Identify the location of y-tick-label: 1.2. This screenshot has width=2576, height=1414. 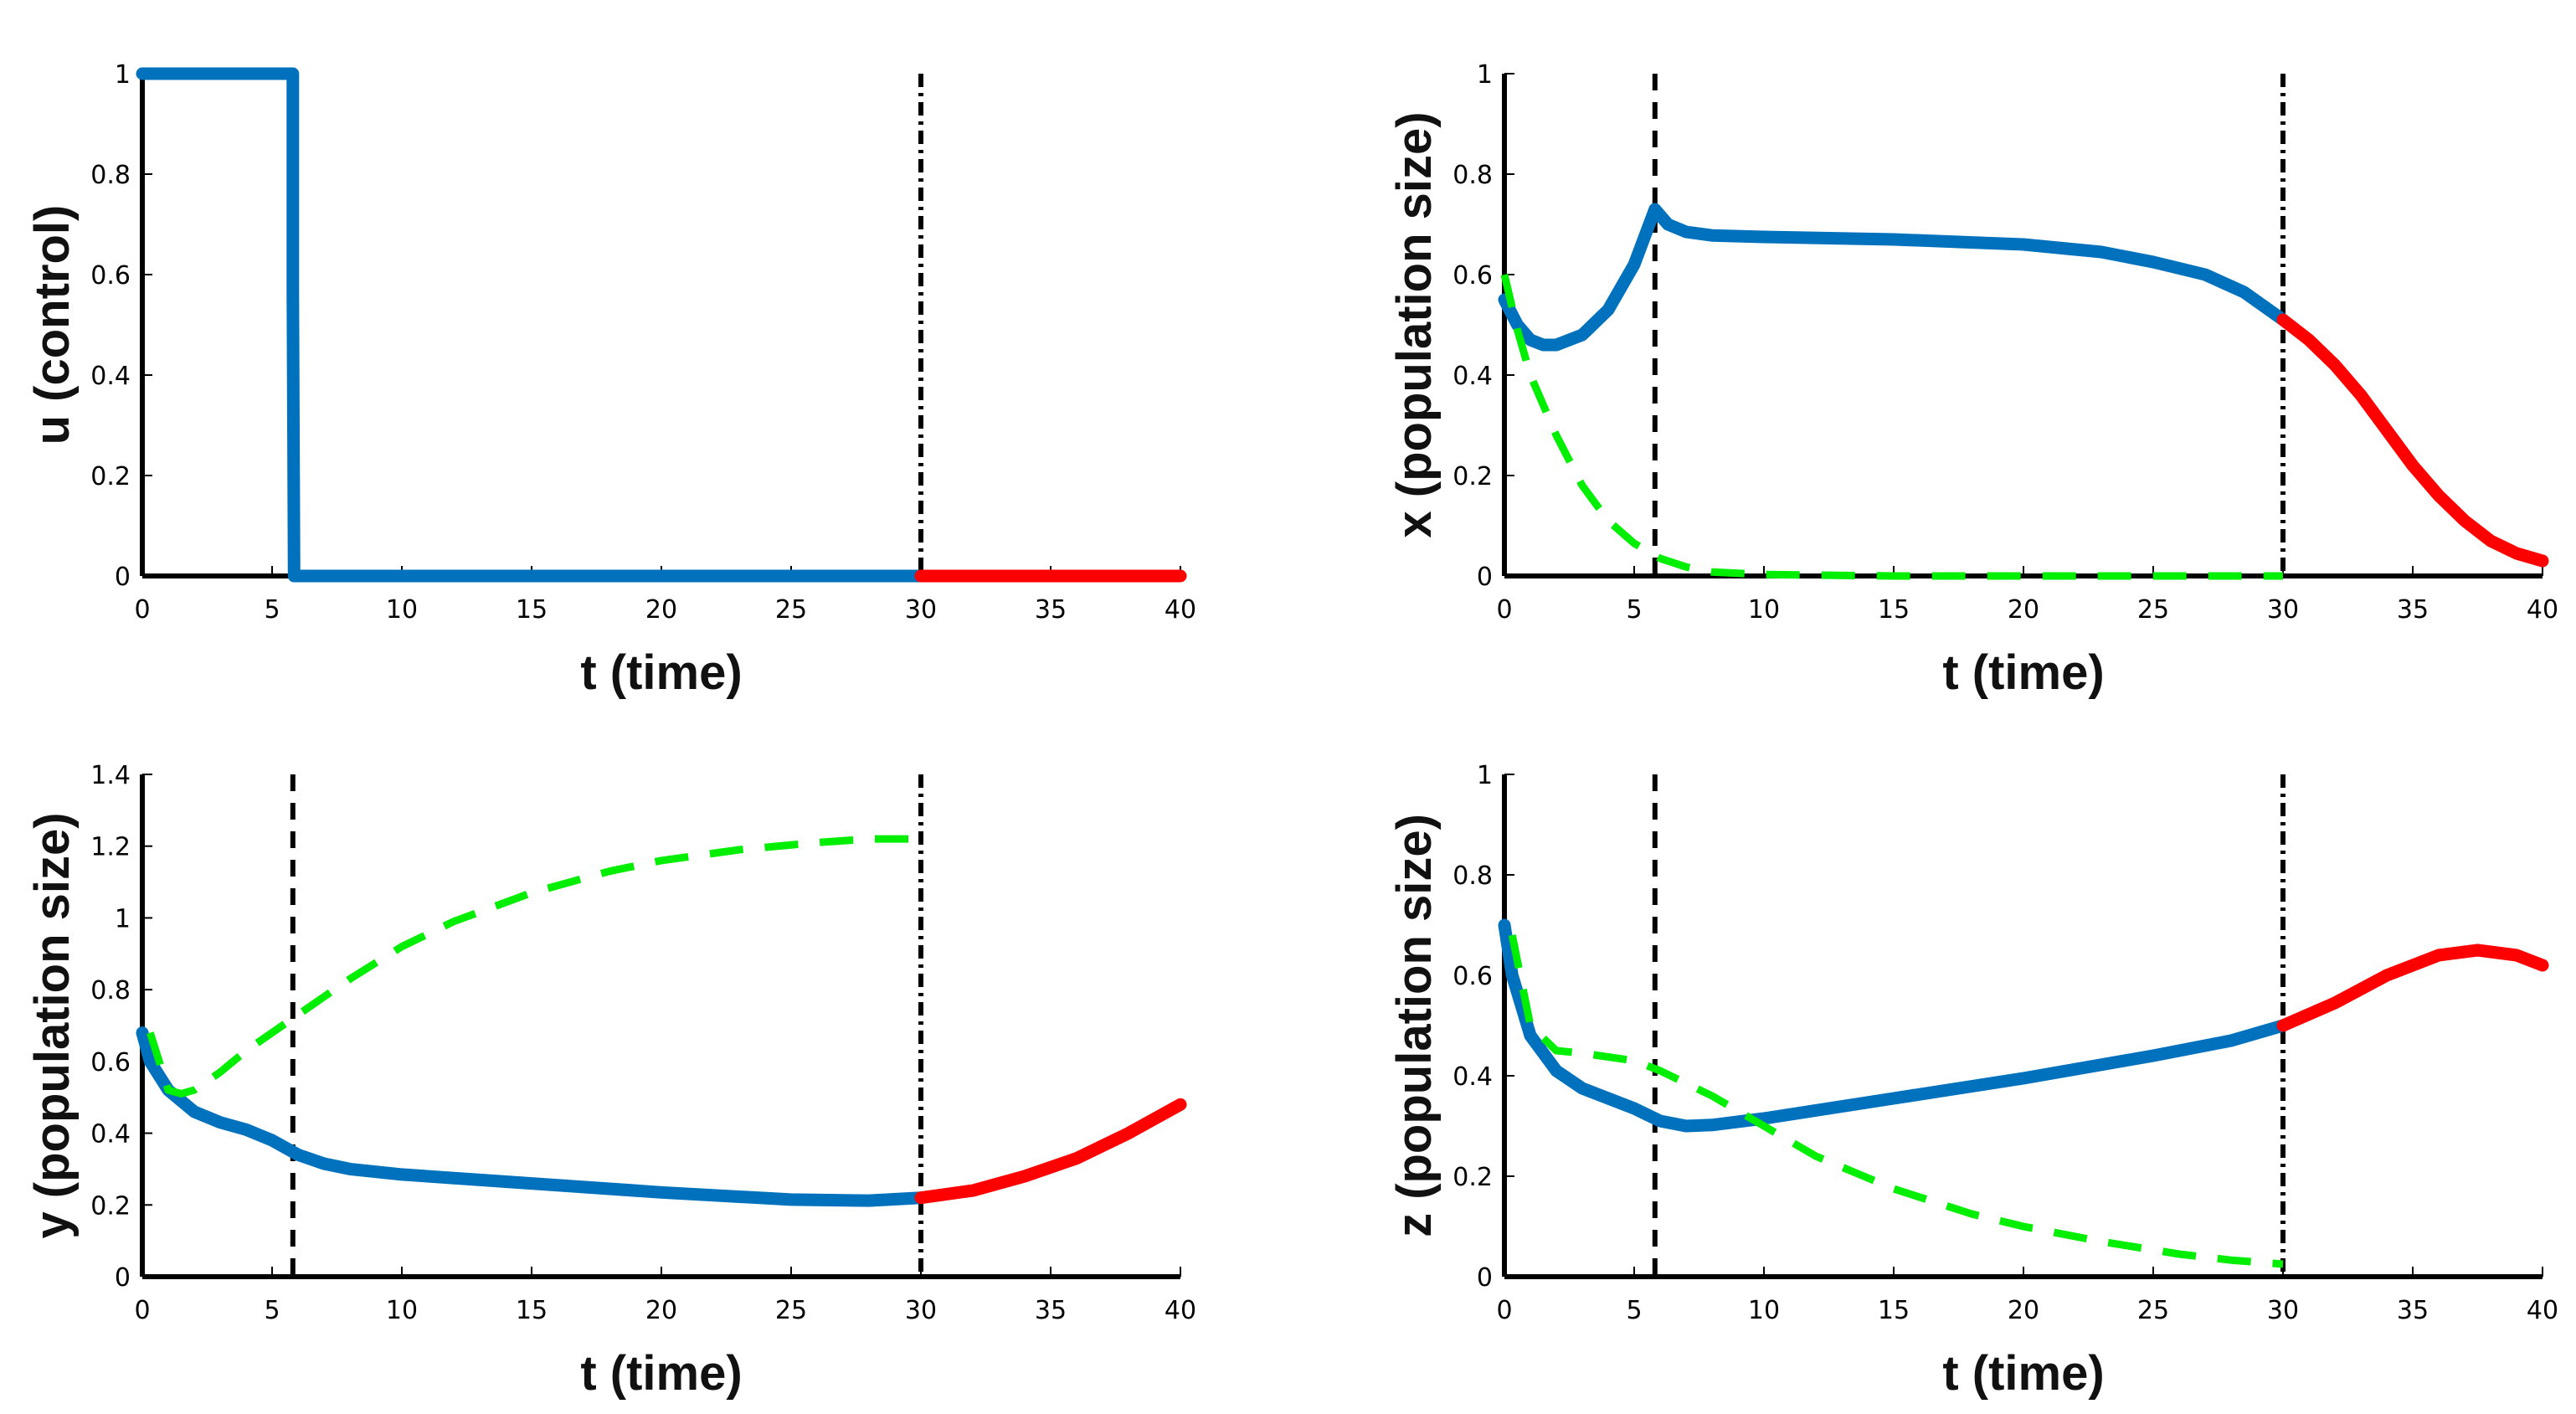
(111, 847).